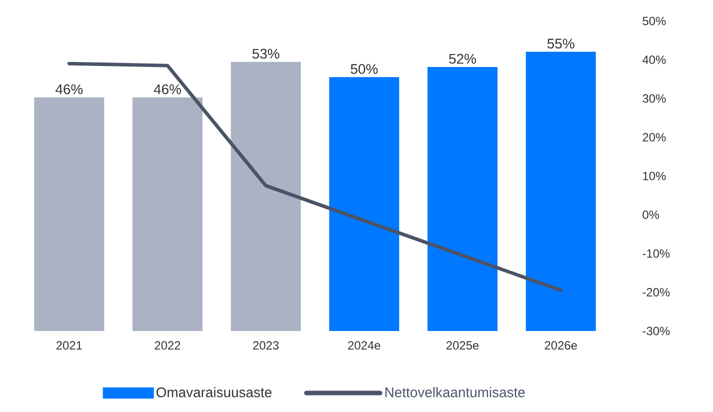 This screenshot has height=412, width=713. I want to click on y2-tick-label: 10%, so click(654, 176).